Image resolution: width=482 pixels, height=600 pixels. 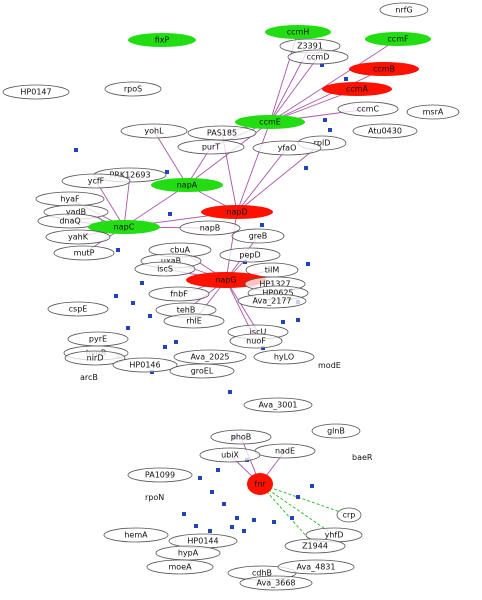 I want to click on node-nrfG: nrfG, so click(x=404, y=10).